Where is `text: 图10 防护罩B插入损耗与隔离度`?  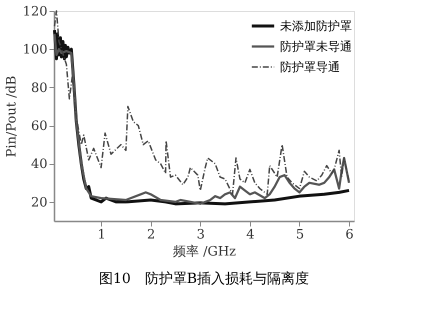
text: 图10 防护罩B插入损耗与隔离度 is located at coordinates (204, 279).